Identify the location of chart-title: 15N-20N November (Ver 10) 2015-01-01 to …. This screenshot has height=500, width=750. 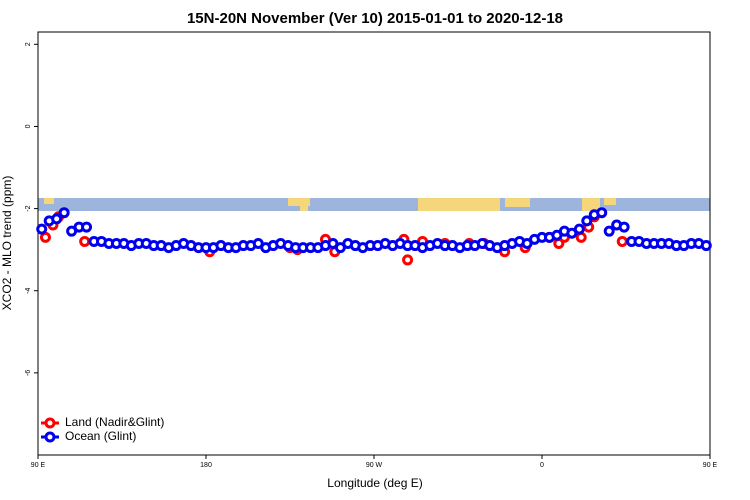
(375, 18).